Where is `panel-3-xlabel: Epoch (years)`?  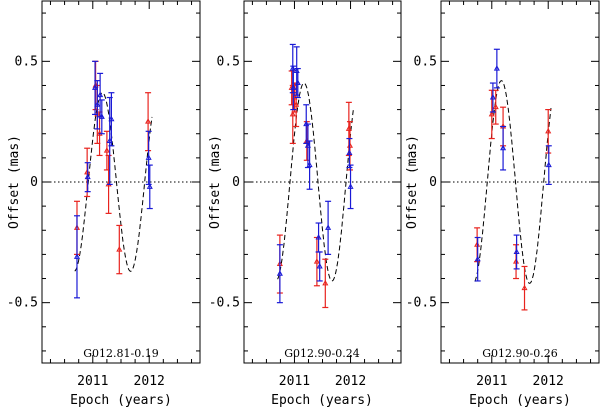
panel-3-xlabel: Epoch (years) is located at coordinates (520, 400).